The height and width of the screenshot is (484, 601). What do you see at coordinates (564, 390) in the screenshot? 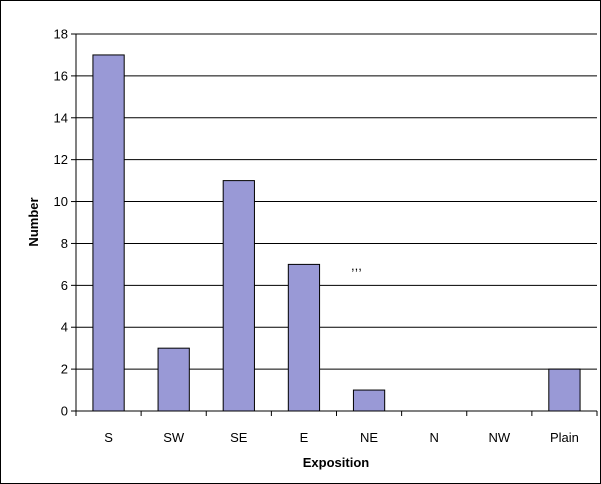
I see `bar-plain` at bounding box center [564, 390].